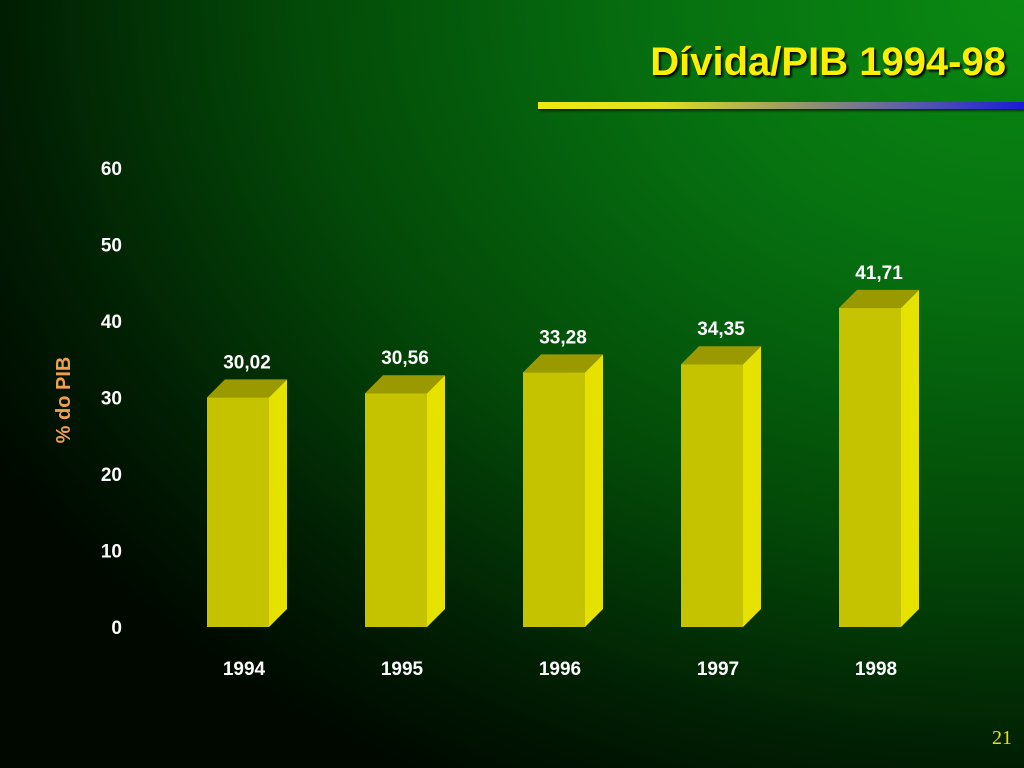 This screenshot has width=1024, height=768. Describe the element at coordinates (402, 669) in the screenshot. I see `x-tick-label: 1995` at that location.